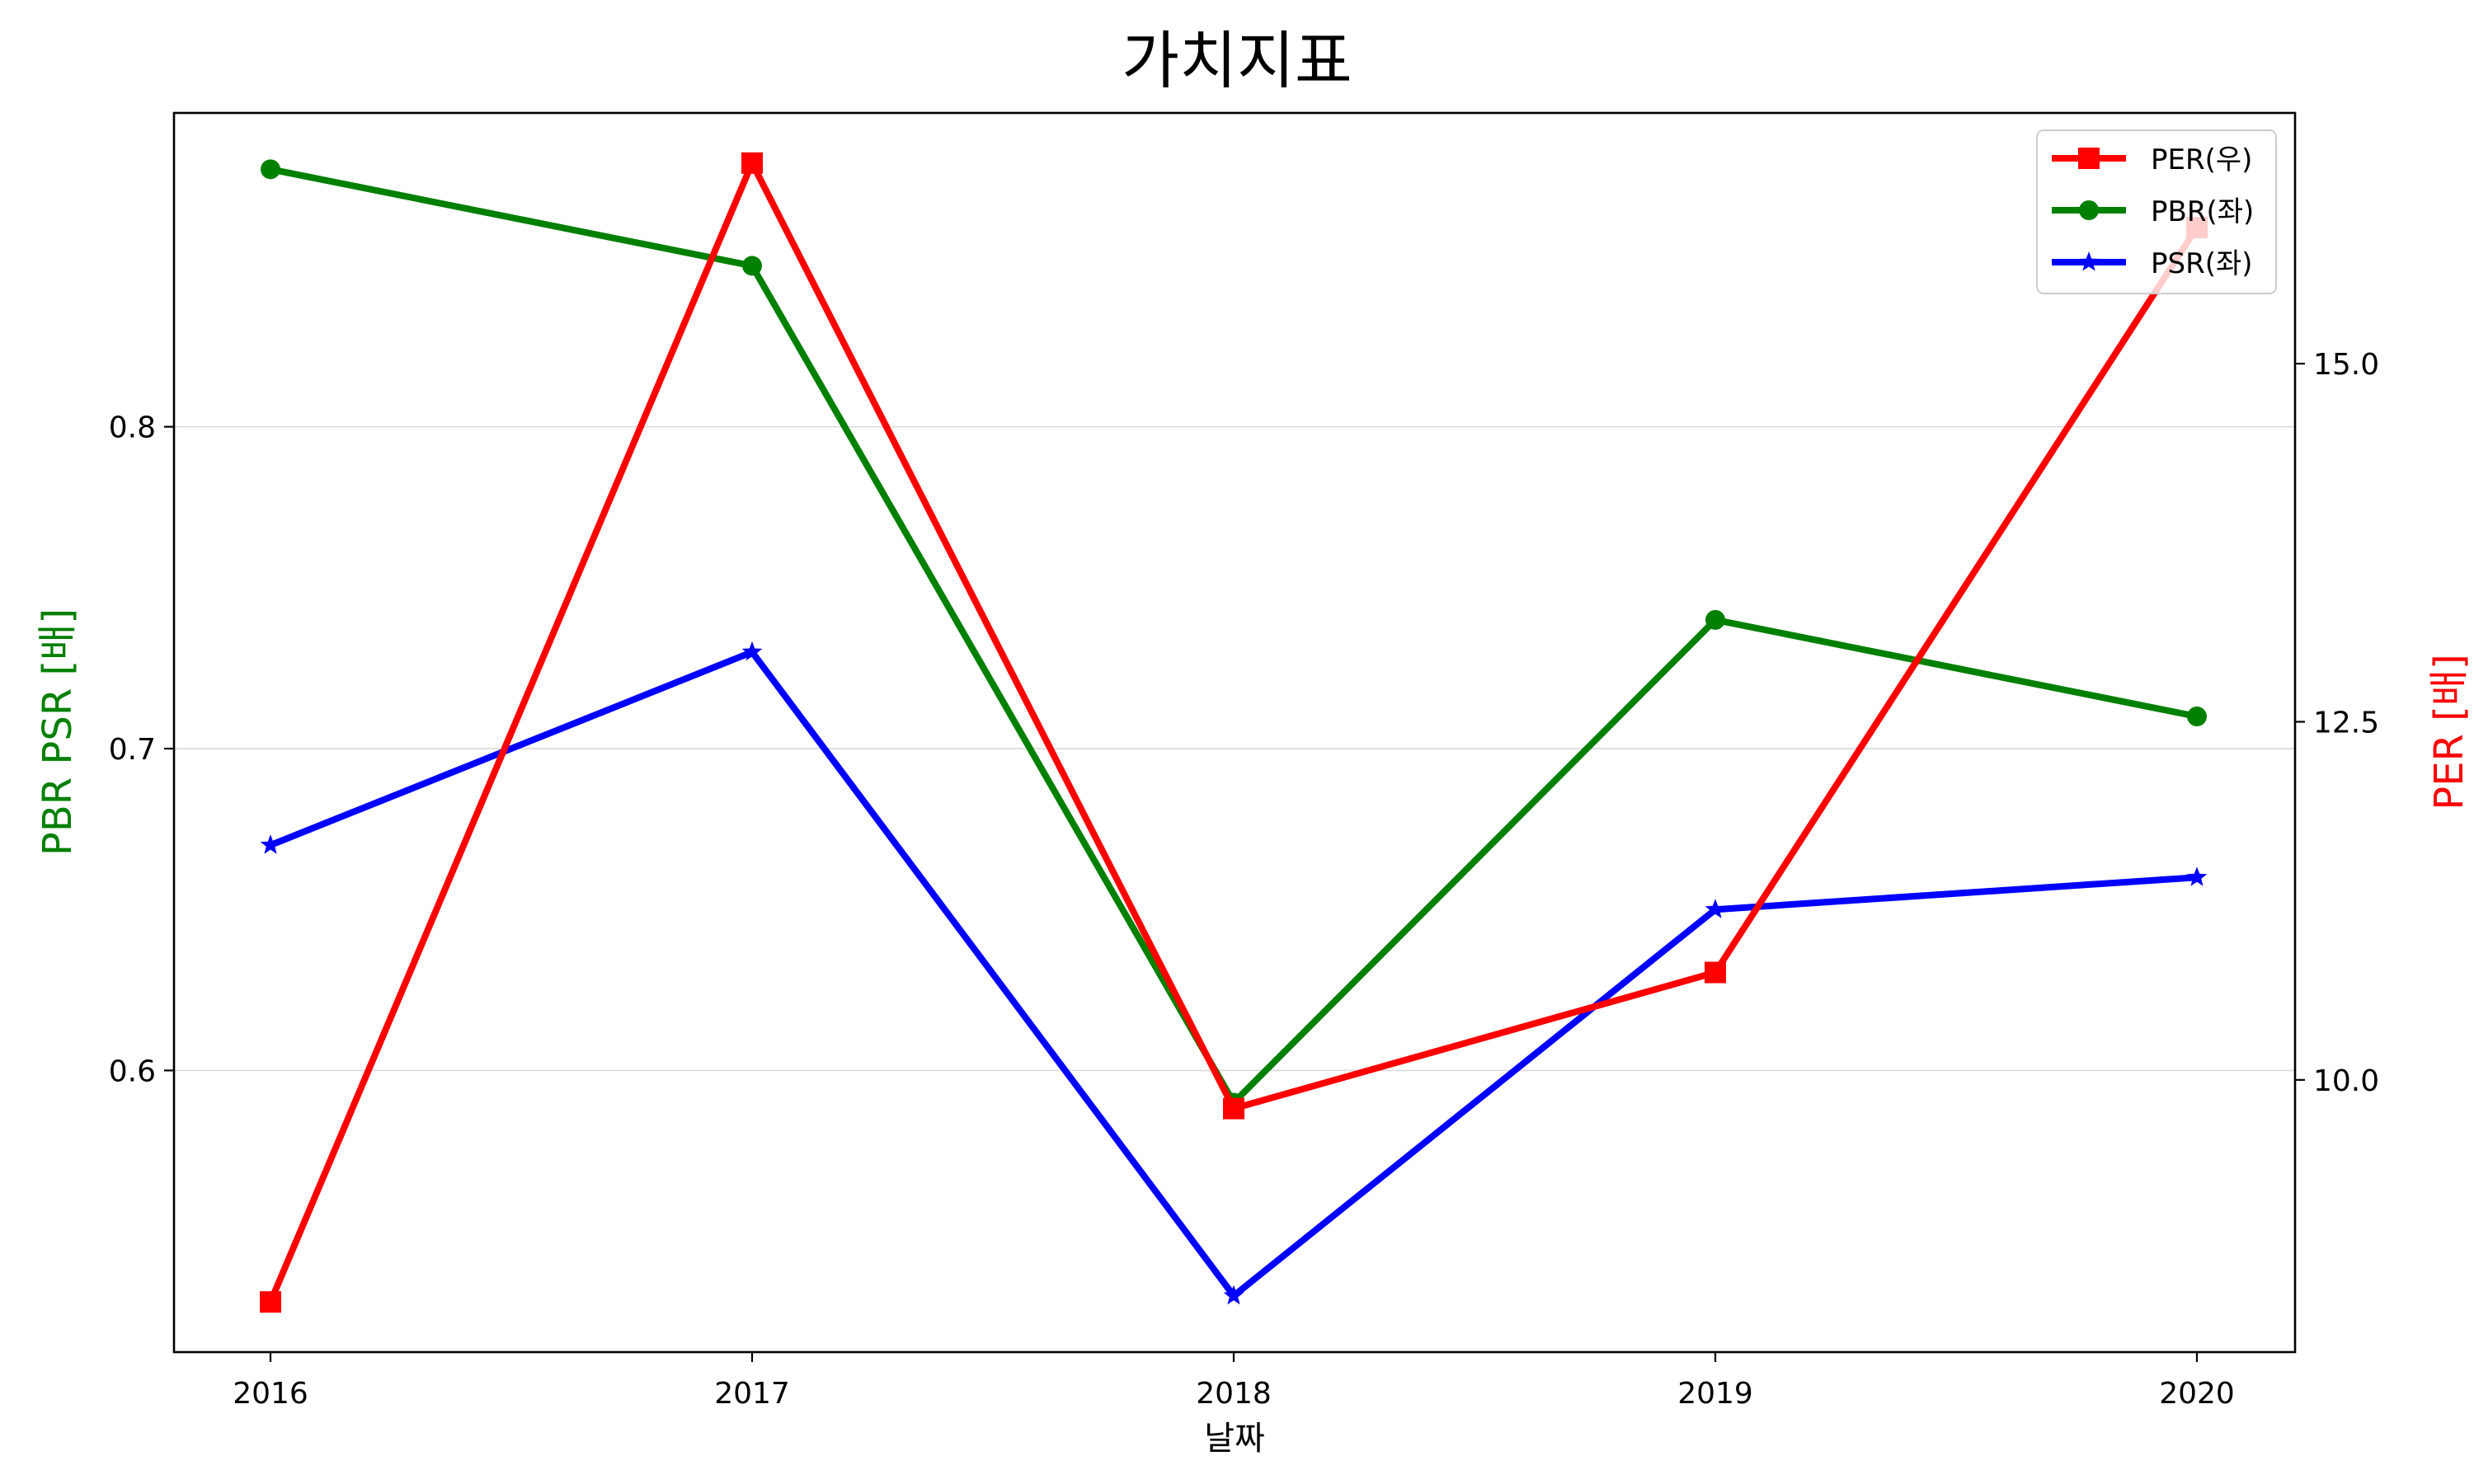 This screenshot has width=2474, height=1484. What do you see at coordinates (132, 750) in the screenshot?
I see `left-y-tick-label: 0.7` at bounding box center [132, 750].